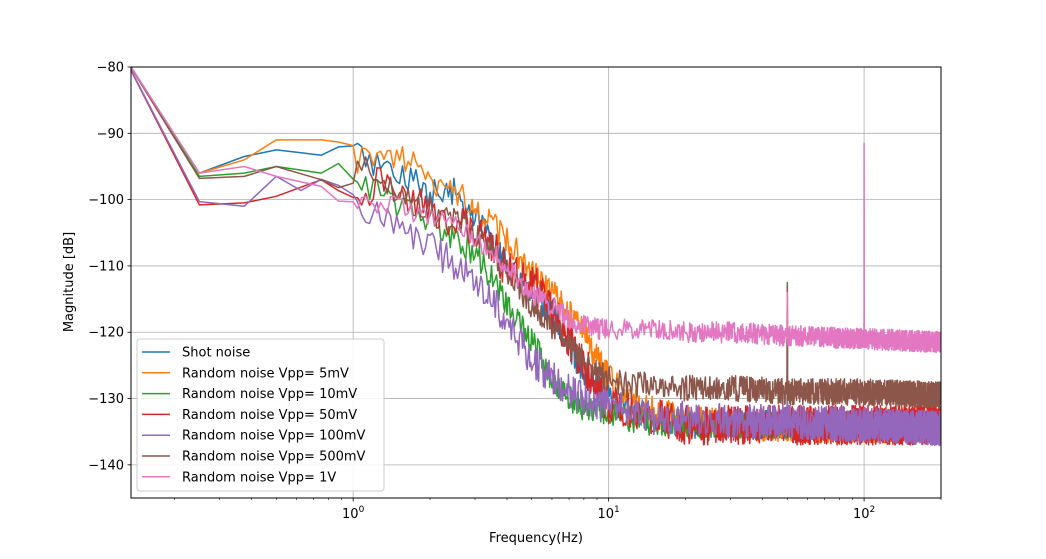 This screenshot has height=559, width=1046. What do you see at coordinates (362, 510) in the screenshot?
I see `x-tick-exponent: 0` at bounding box center [362, 510].